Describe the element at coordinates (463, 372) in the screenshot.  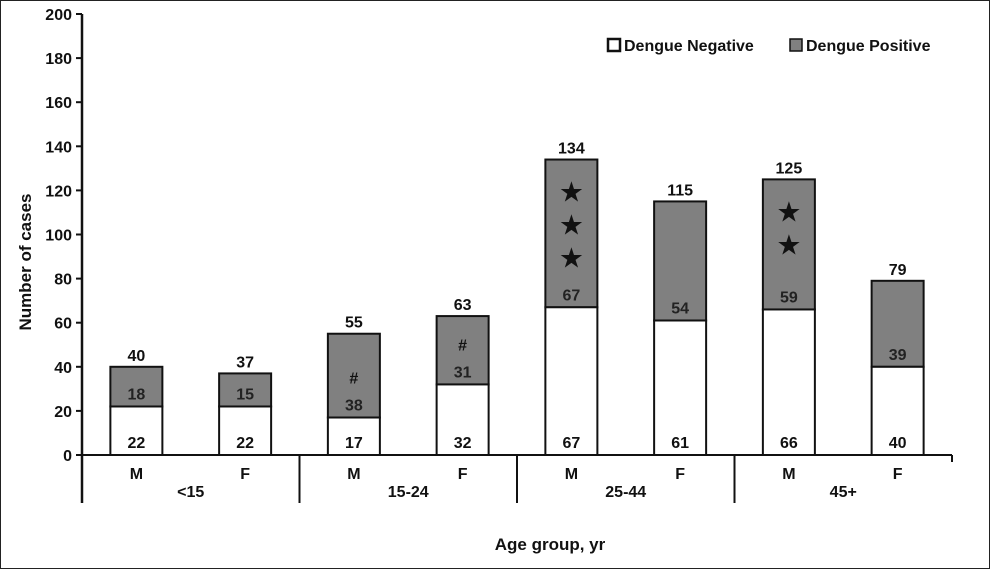
I see `positive-value-label: 31` at that location.